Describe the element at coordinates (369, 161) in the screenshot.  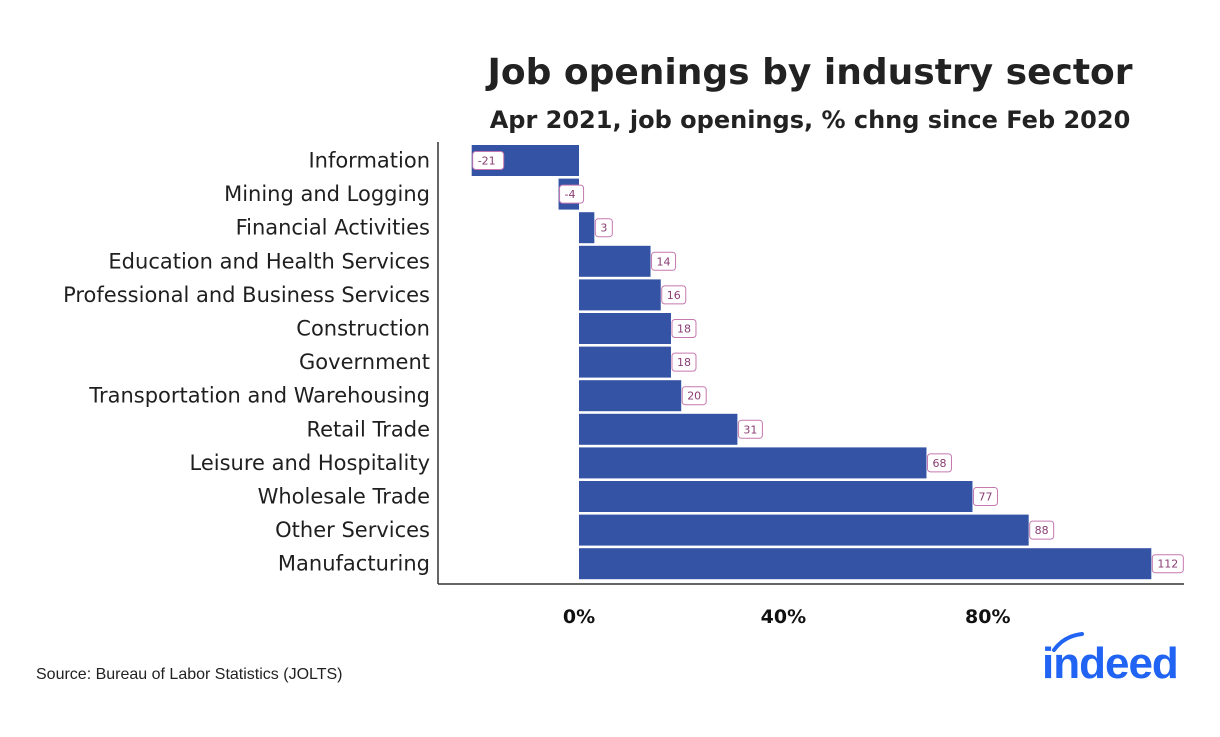
I see `category-label: Information` at that location.